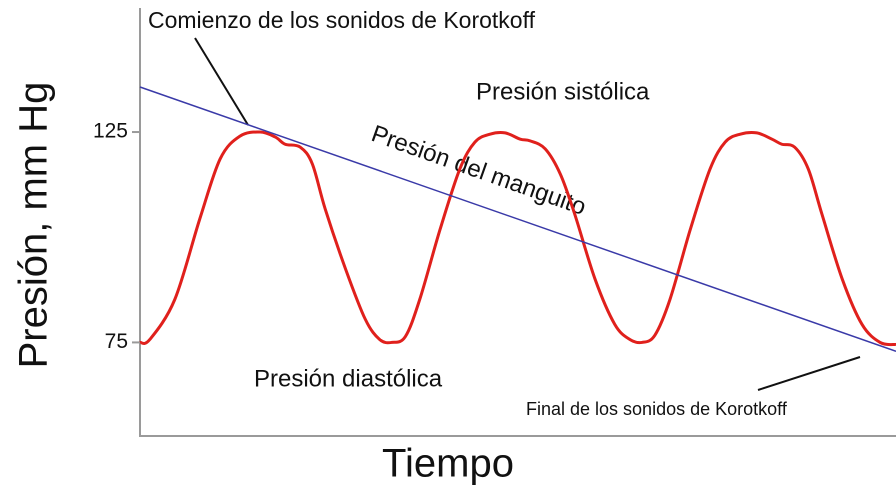  I want to click on annotation: Comienzo de los sonidos de Korotkoff, so click(342, 20).